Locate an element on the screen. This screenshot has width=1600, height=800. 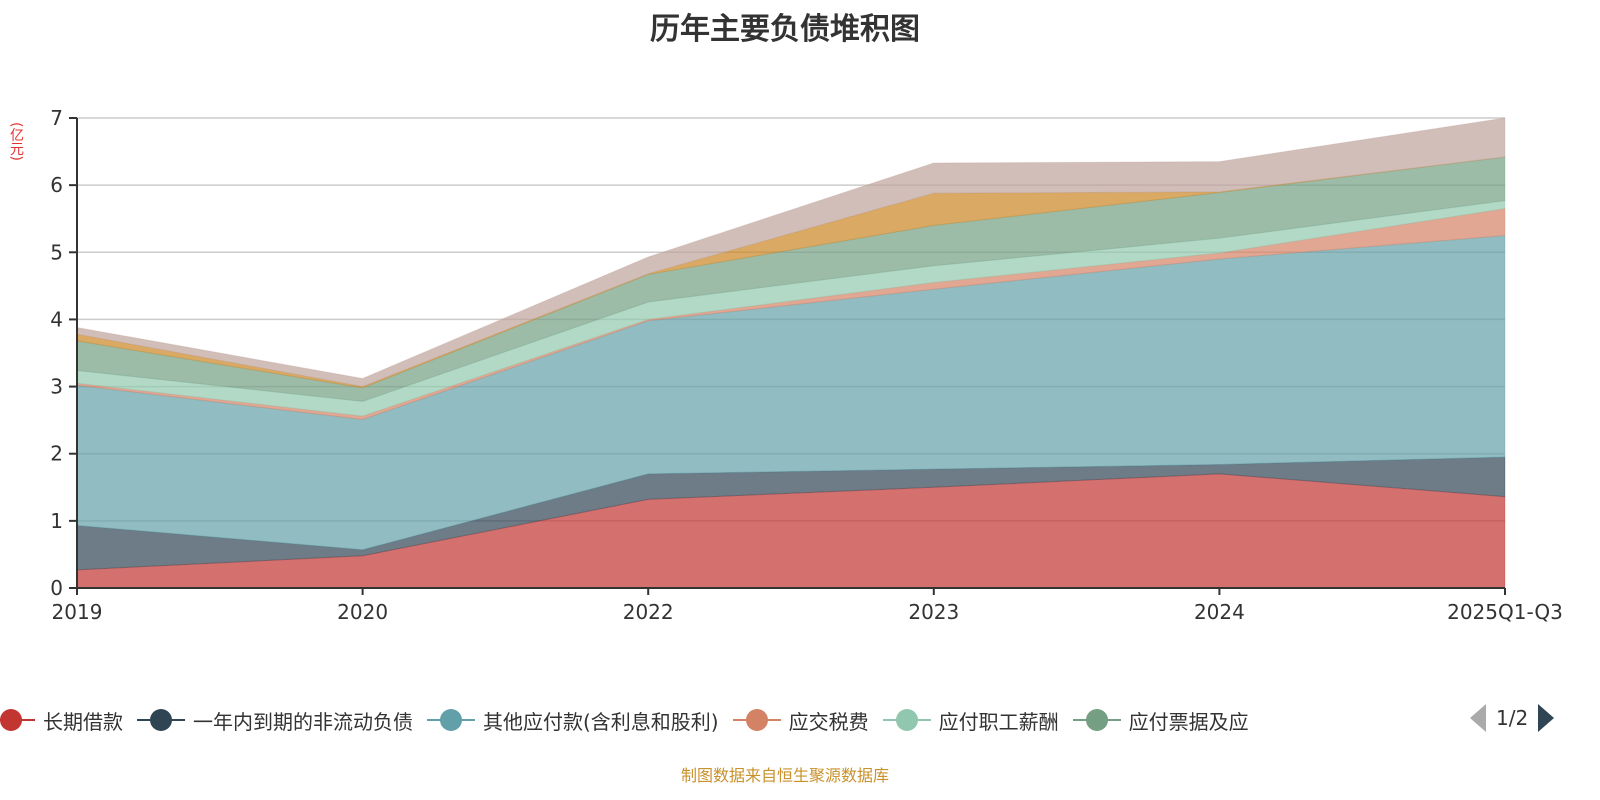
x-tick-label: 2022 is located at coordinates (648, 612).